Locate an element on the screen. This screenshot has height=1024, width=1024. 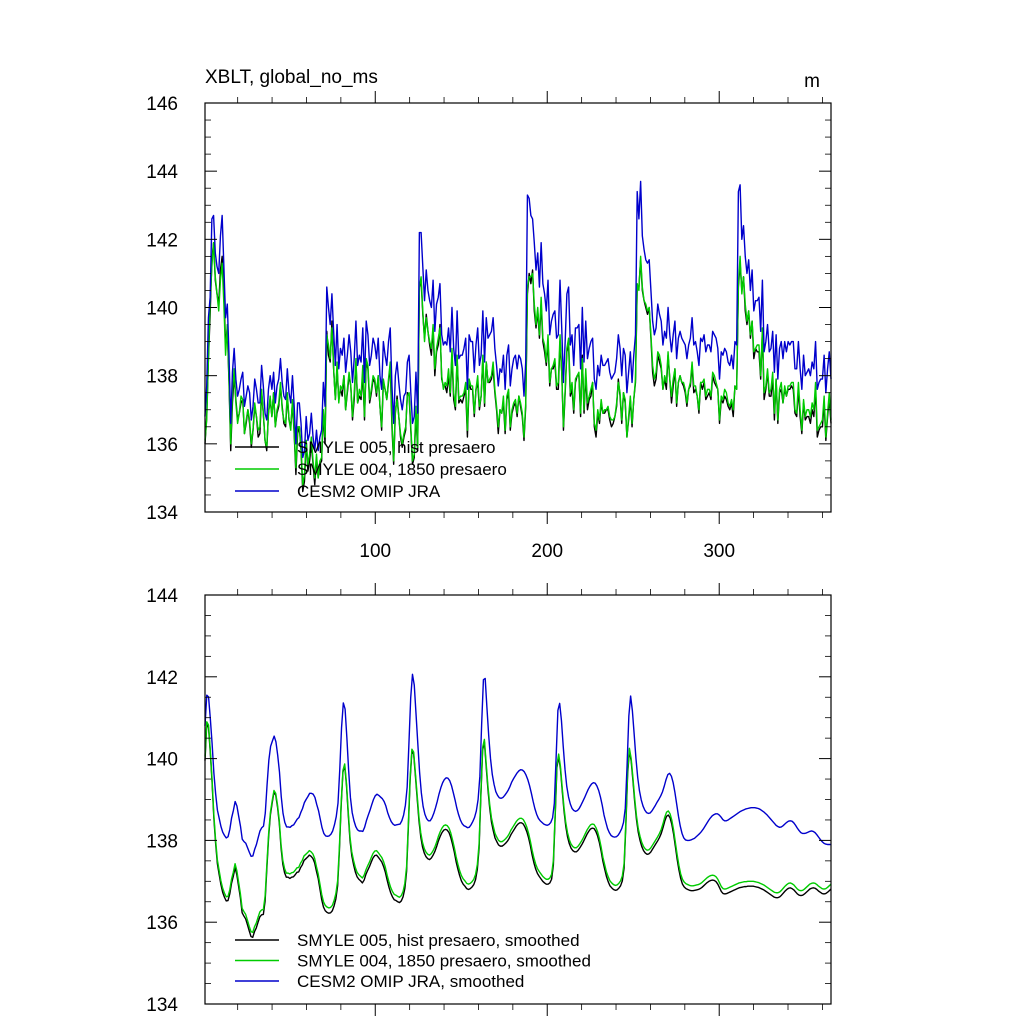
bottom-legend-label-1: SMYLE 005, hist presaero, smoothed is located at coordinates (438, 940).